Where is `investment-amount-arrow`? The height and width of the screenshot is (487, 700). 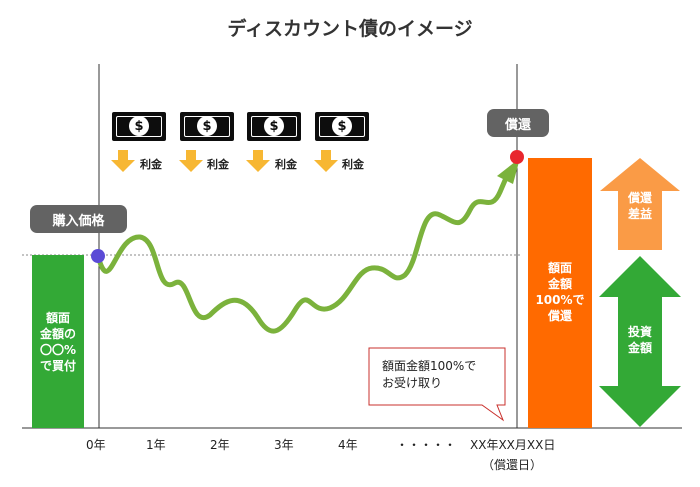
investment-amount-arrow is located at coordinates (640, 341).